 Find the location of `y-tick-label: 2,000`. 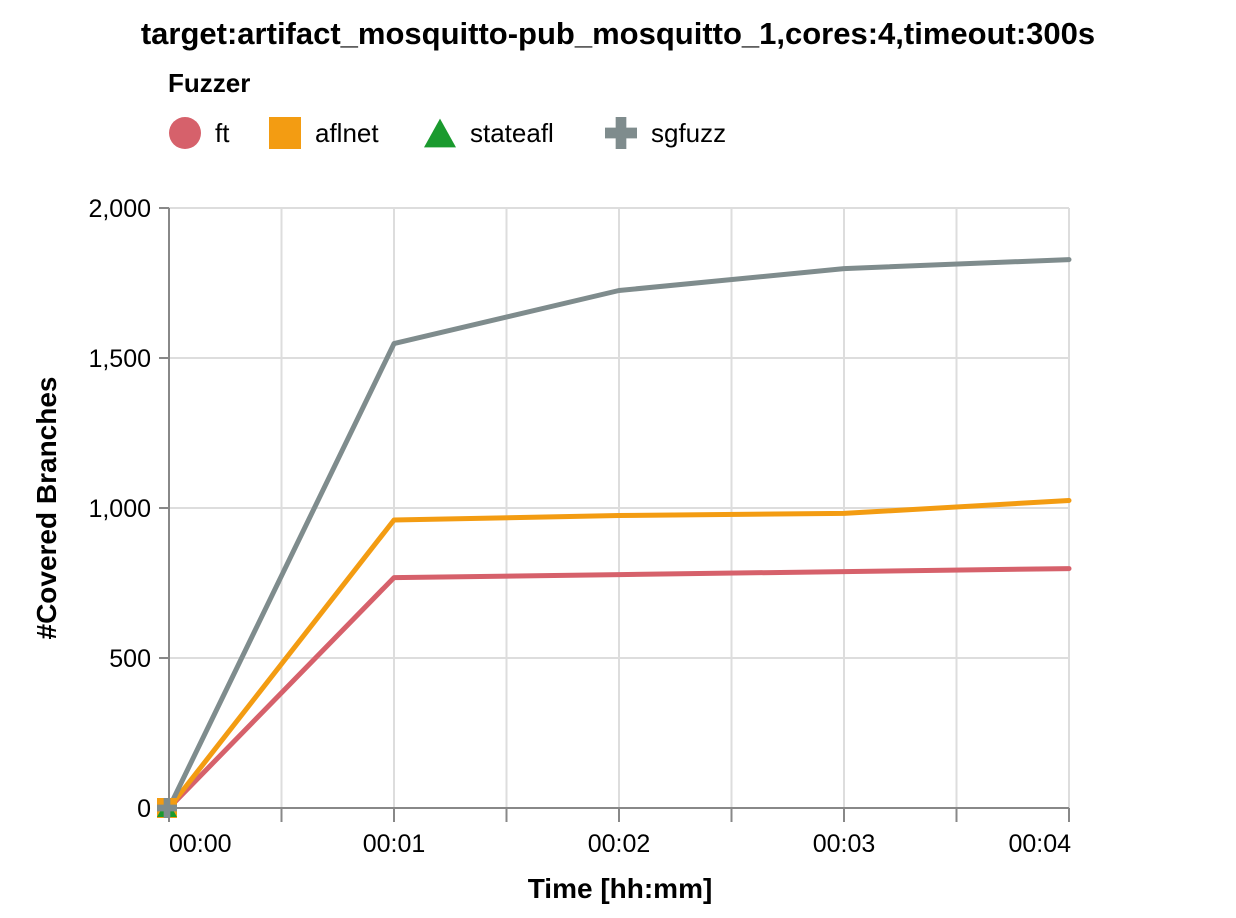

y-tick-label: 2,000 is located at coordinates (119, 209).